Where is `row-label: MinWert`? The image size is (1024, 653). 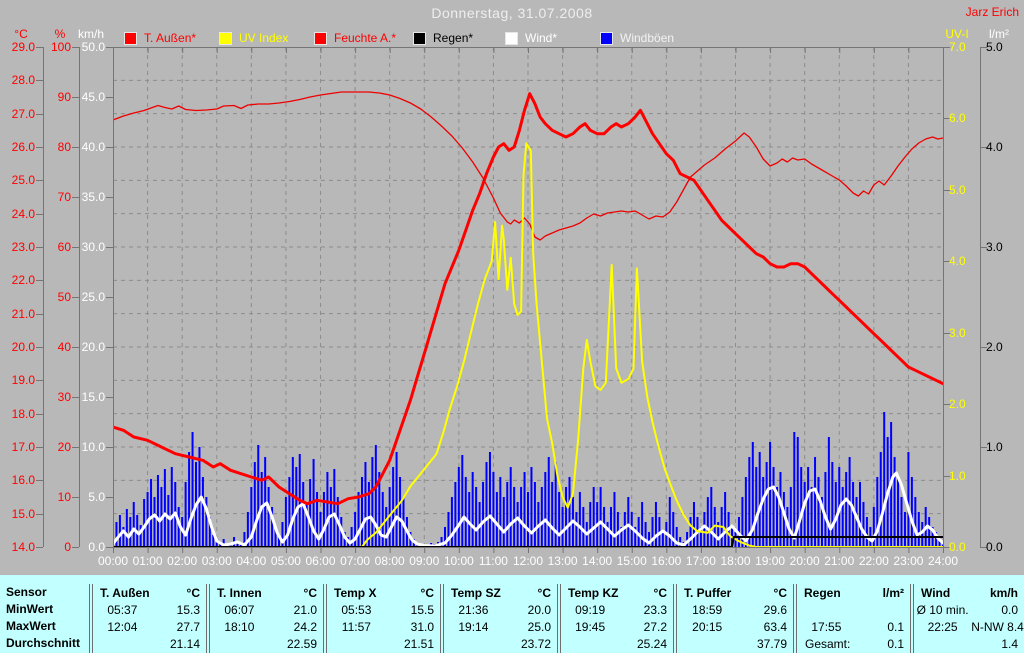
row-label: MinWert is located at coordinates (30, 609).